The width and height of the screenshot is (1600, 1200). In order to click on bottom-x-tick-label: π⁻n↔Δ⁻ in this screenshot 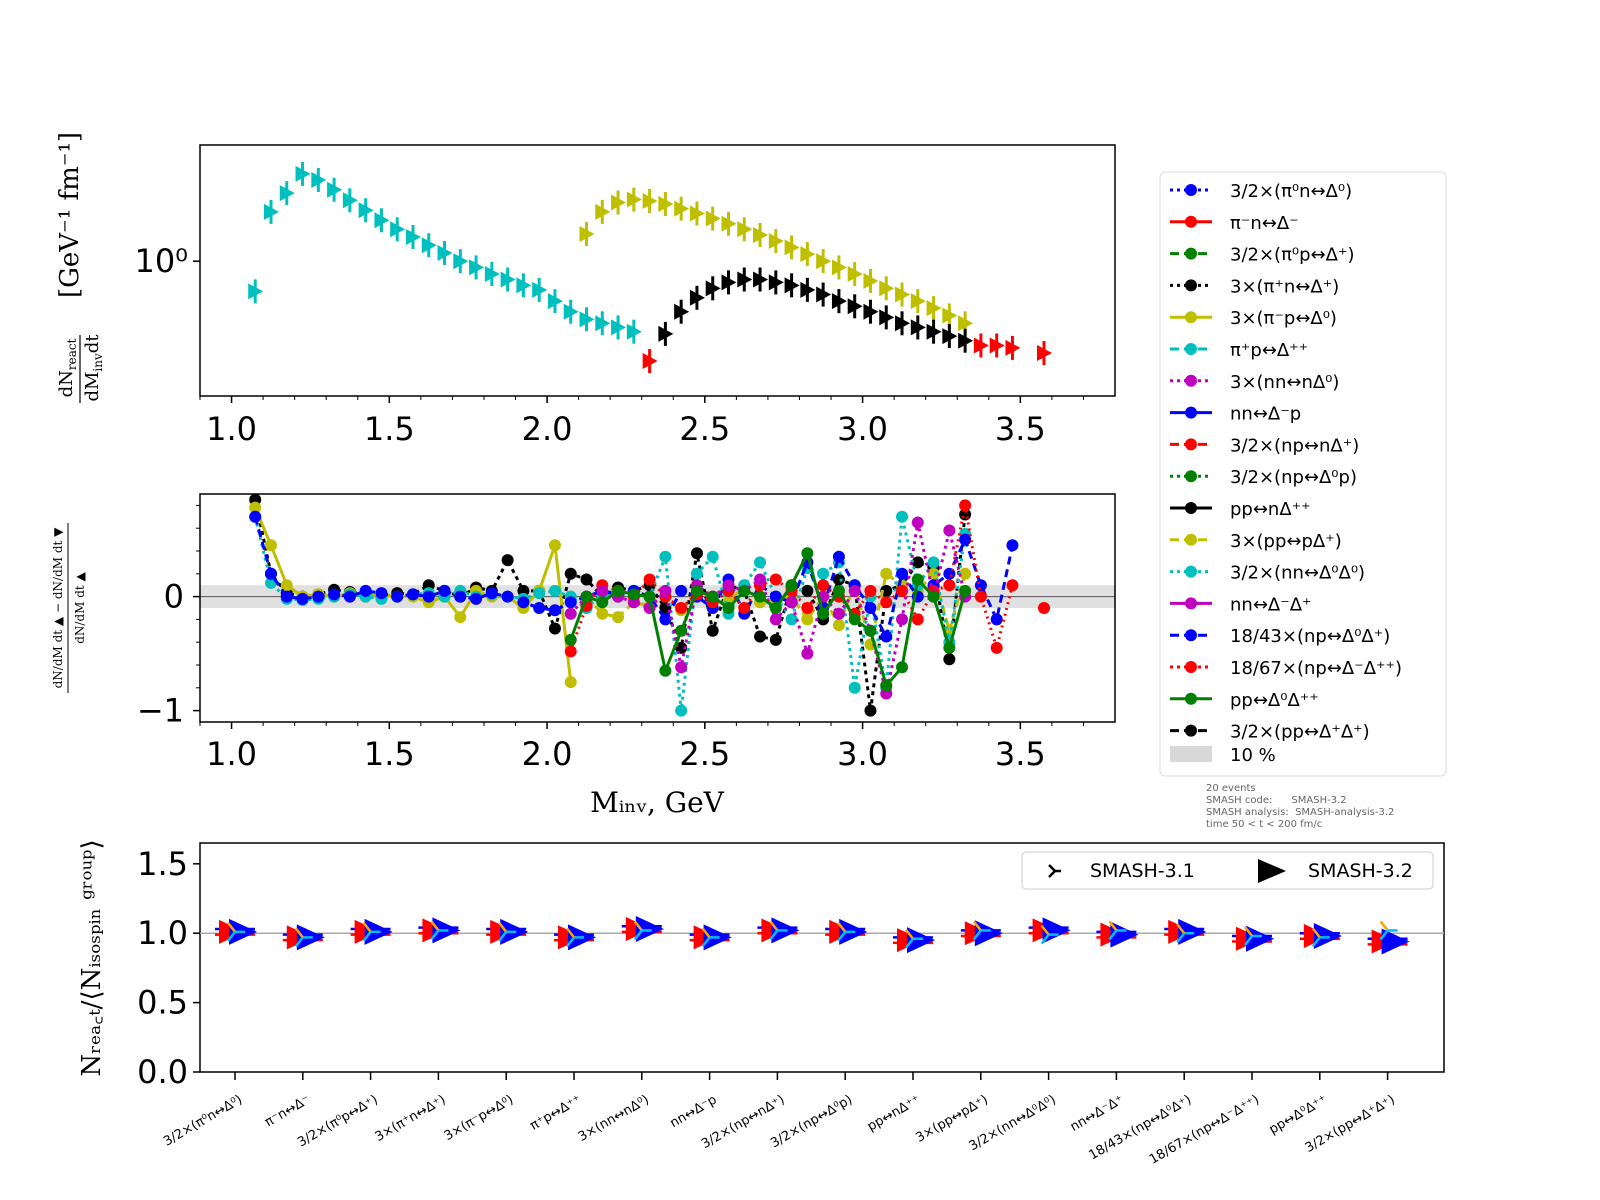, I will do `click(287, 1111)`.